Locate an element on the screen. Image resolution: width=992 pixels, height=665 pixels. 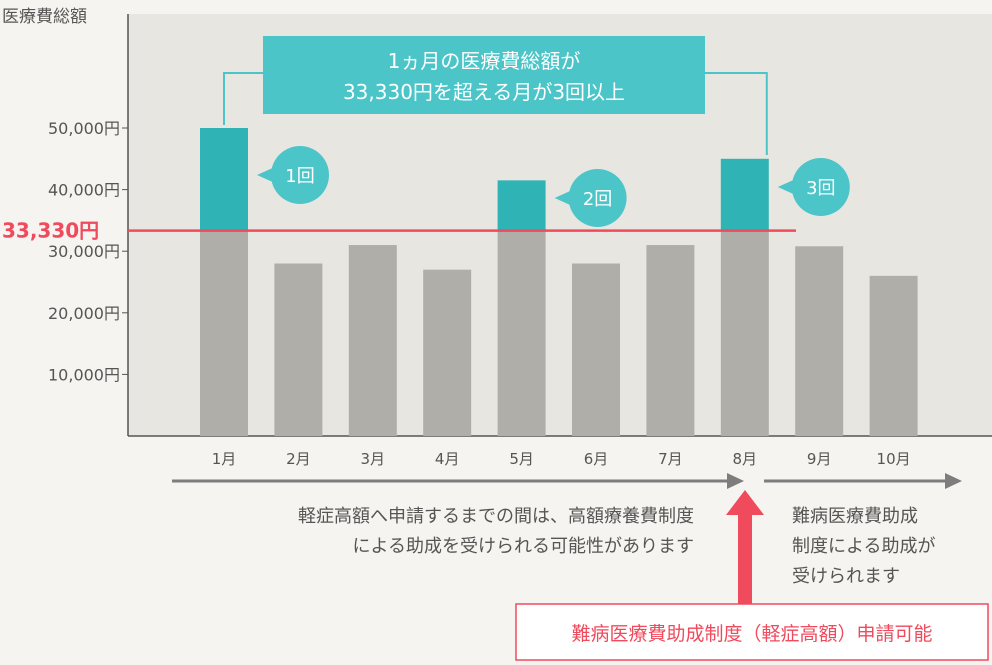
badge-label: 2回 is located at coordinates (597, 199).